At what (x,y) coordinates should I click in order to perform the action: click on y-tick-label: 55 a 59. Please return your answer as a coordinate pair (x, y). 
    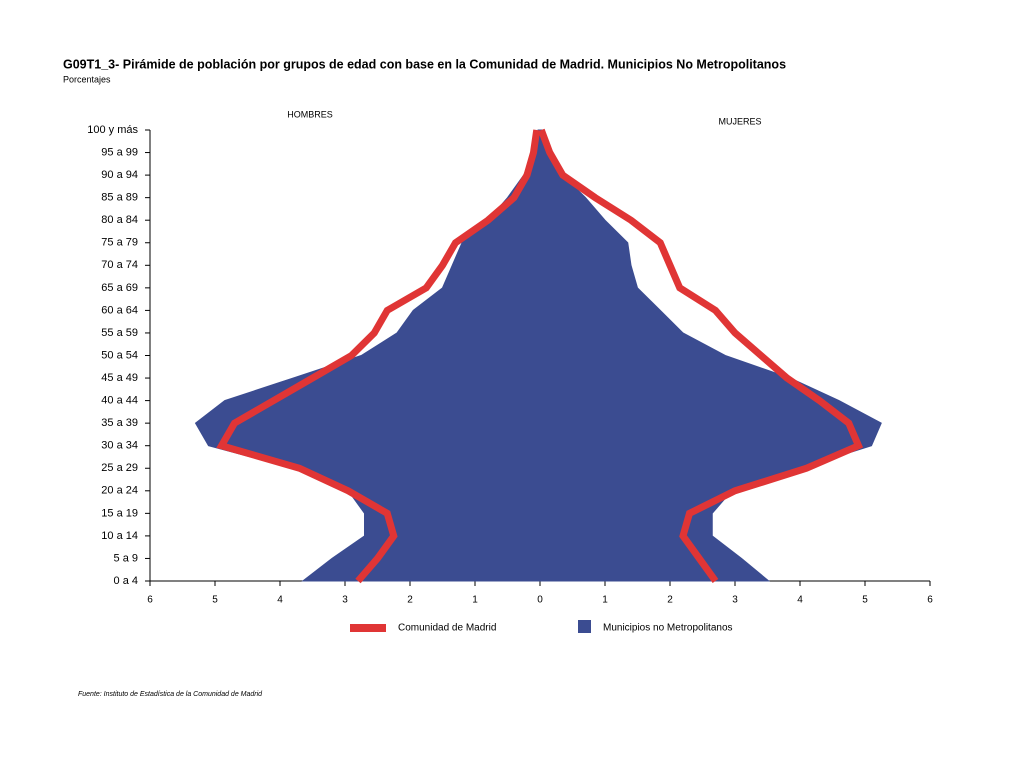
    Looking at the image, I should click on (119, 333).